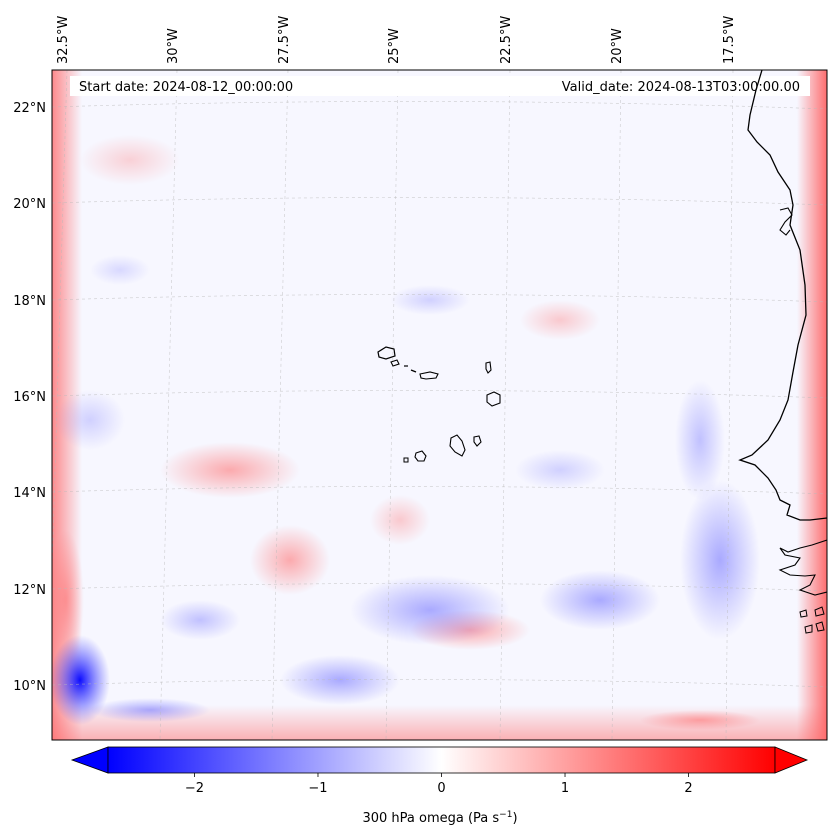 Image resolution: width=837 pixels, height=839 pixels. I want to click on cape-verde-sao-nicolau, so click(413, 371).